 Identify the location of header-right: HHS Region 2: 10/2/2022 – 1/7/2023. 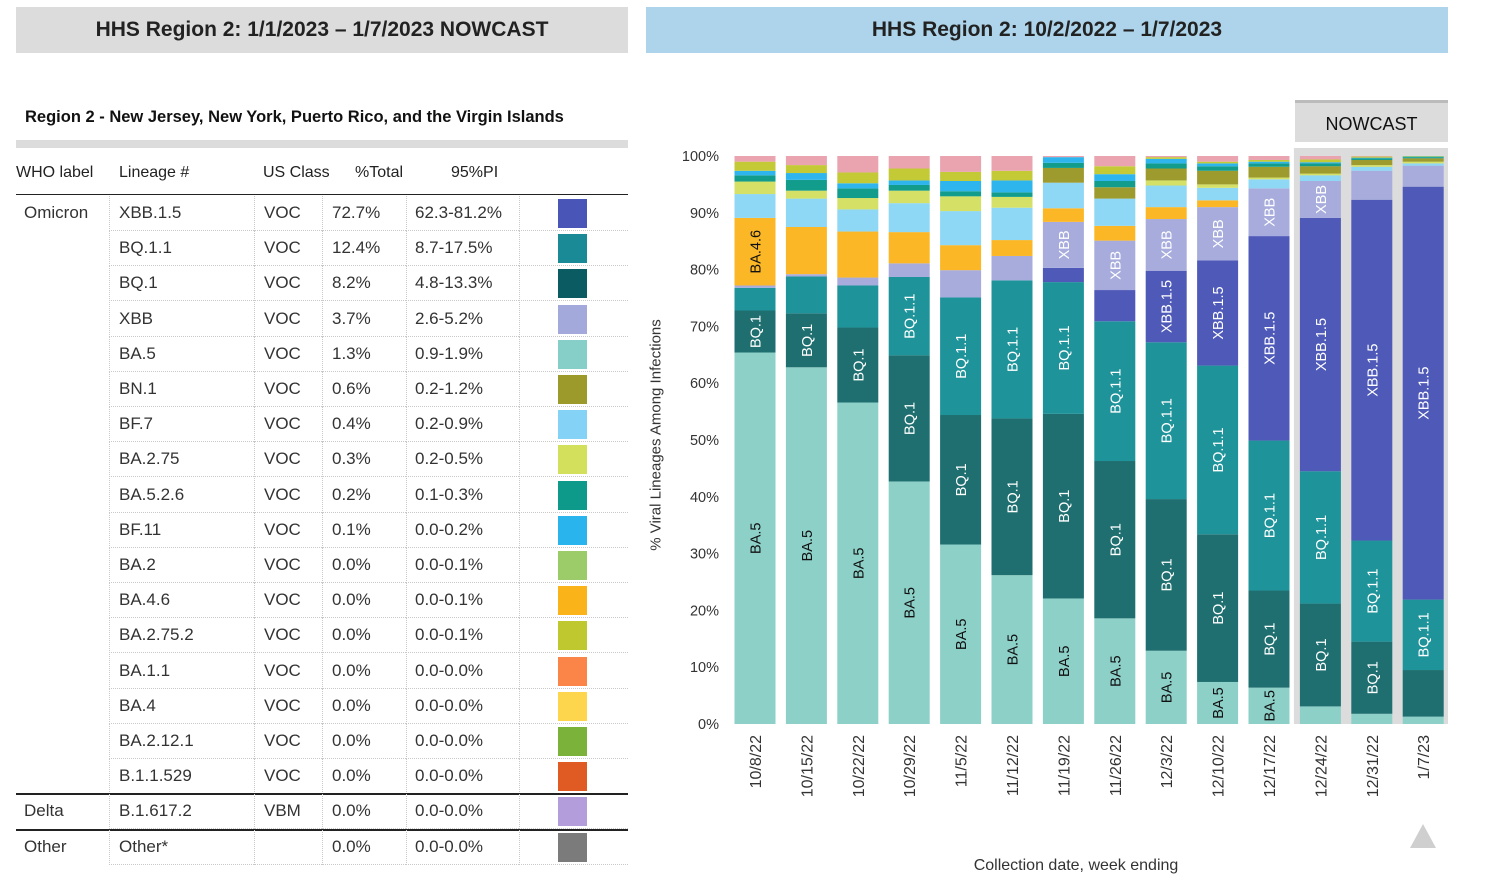
(1047, 30).